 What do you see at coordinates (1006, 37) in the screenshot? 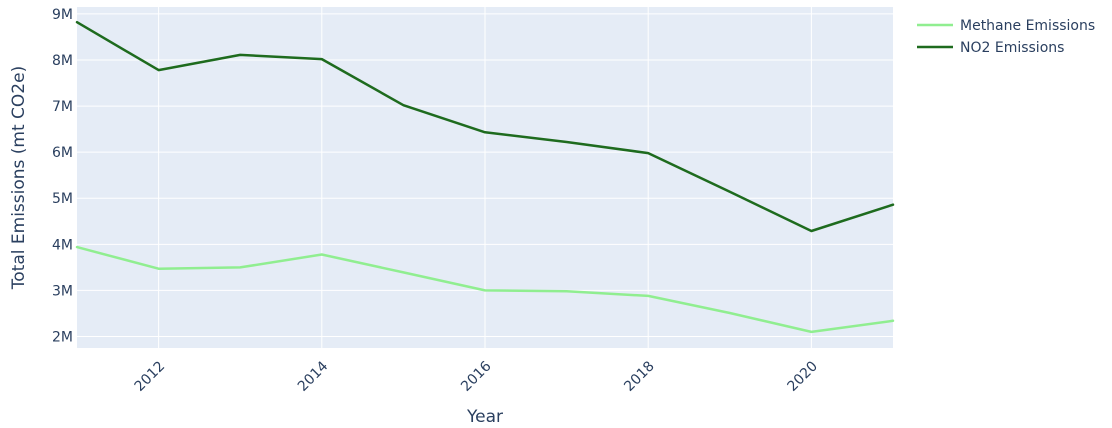
I see `legend: Methane Emissions NO2 Emissions` at bounding box center [1006, 37].